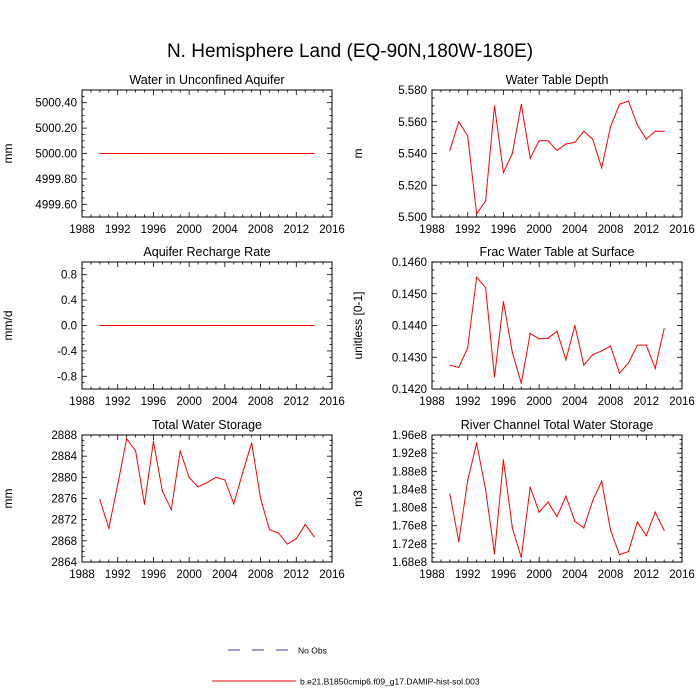  I want to click on panel-3-xtick-label: 2008, so click(261, 402).